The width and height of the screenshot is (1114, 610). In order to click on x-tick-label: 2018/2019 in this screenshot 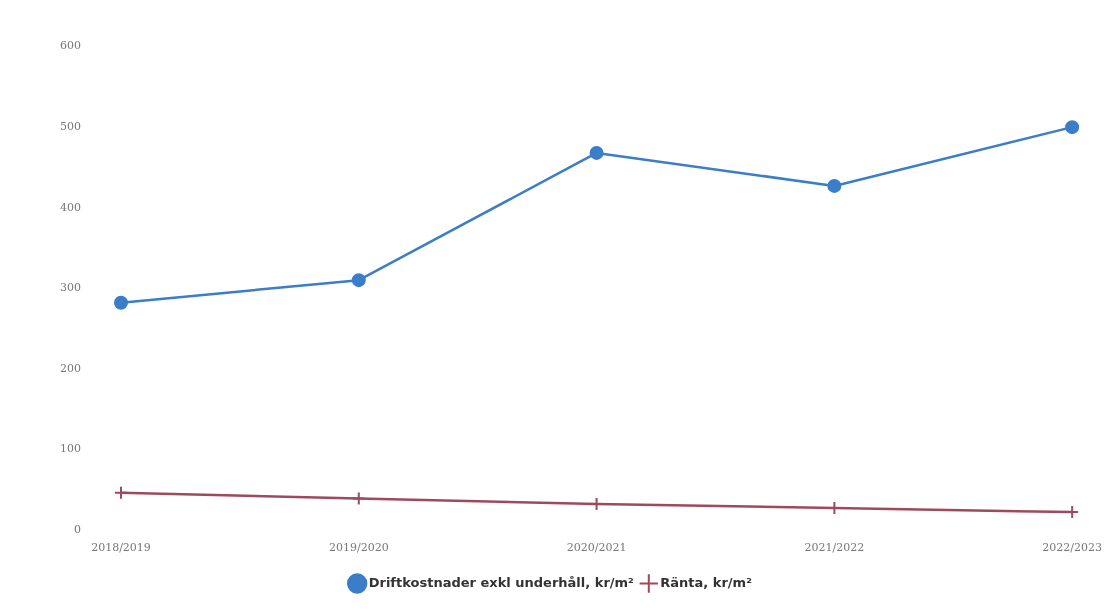, I will do `click(121, 548)`.